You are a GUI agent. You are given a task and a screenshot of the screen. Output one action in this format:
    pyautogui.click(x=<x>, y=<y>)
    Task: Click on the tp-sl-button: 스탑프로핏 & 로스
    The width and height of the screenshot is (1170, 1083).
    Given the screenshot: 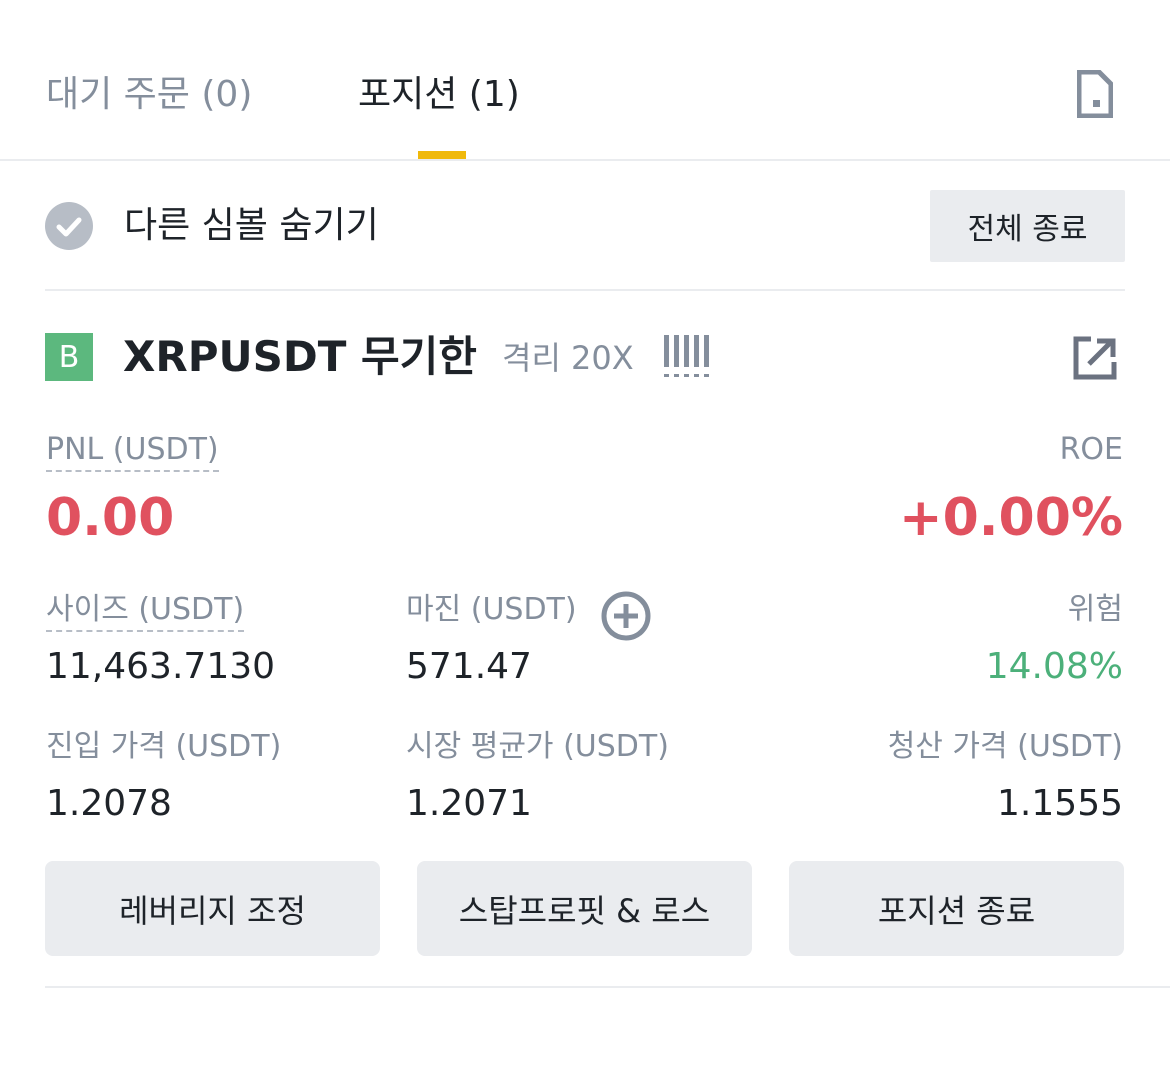 What is the action you would take?
    pyautogui.click(x=584, y=908)
    